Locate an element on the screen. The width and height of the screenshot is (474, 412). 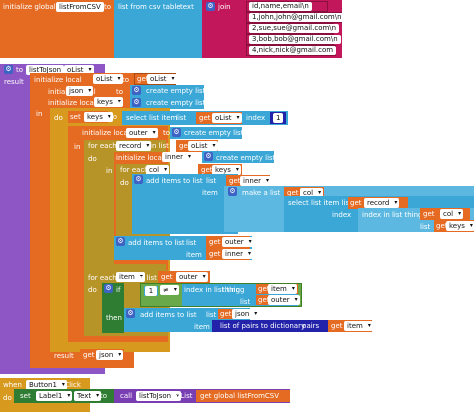
procedure-param-field: oList is located at coordinates (79, 70).